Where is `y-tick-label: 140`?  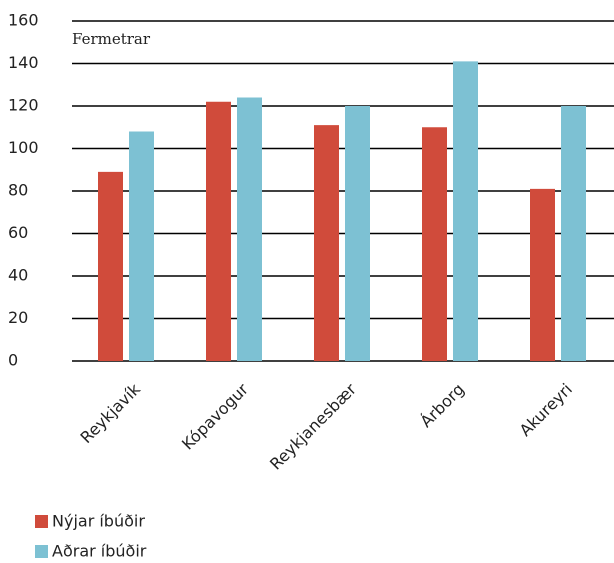 y-tick-label: 140 is located at coordinates (23, 62).